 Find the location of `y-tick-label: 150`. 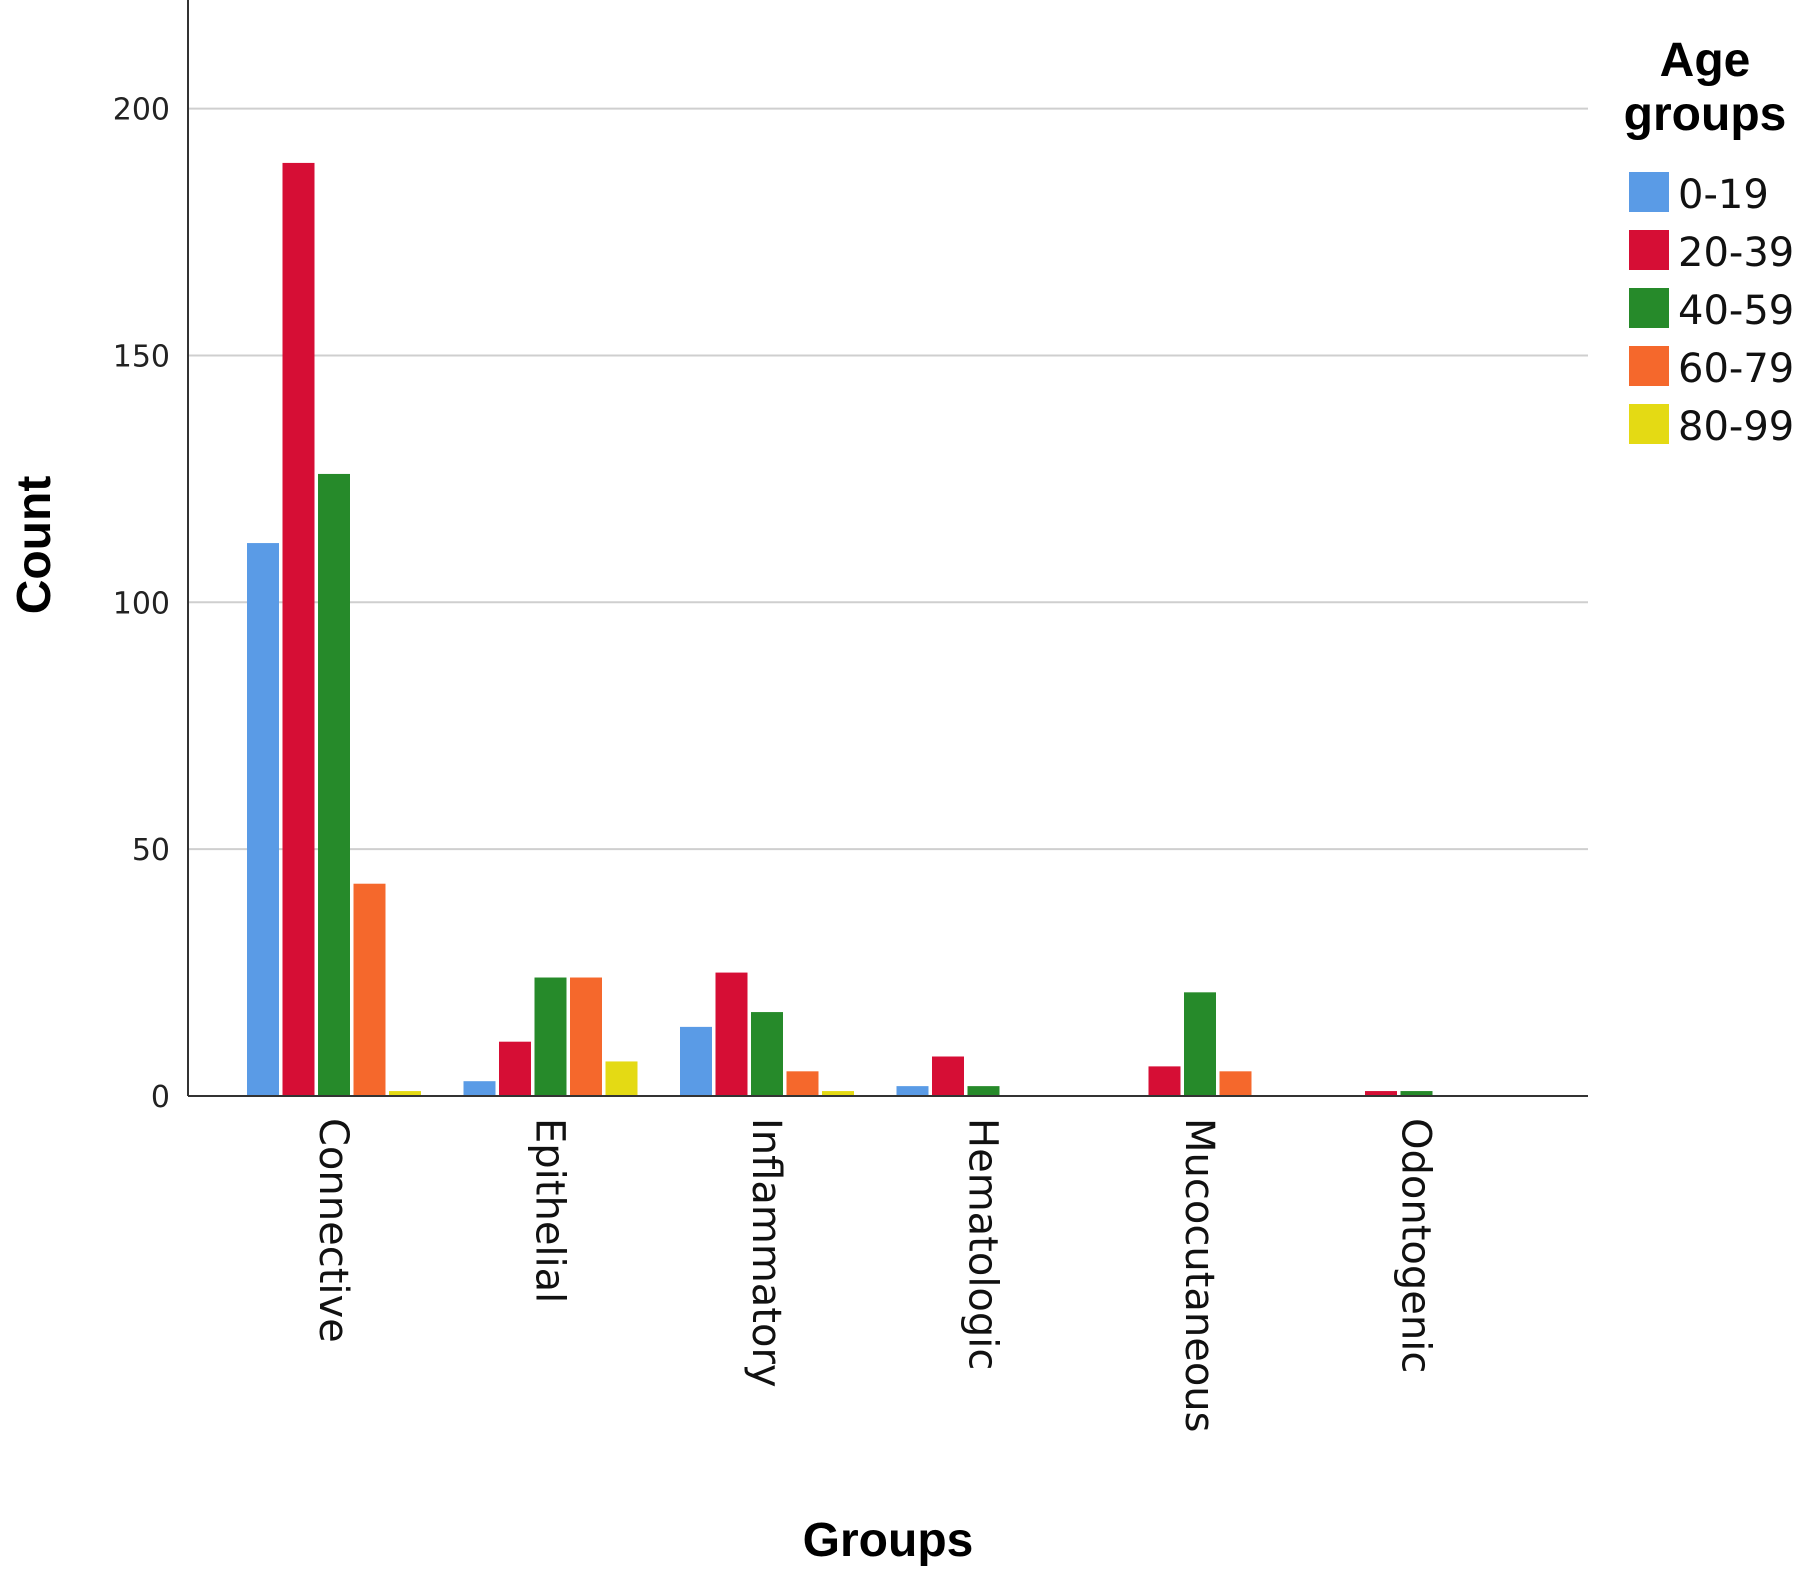

y-tick-label: 150 is located at coordinates (141, 356).